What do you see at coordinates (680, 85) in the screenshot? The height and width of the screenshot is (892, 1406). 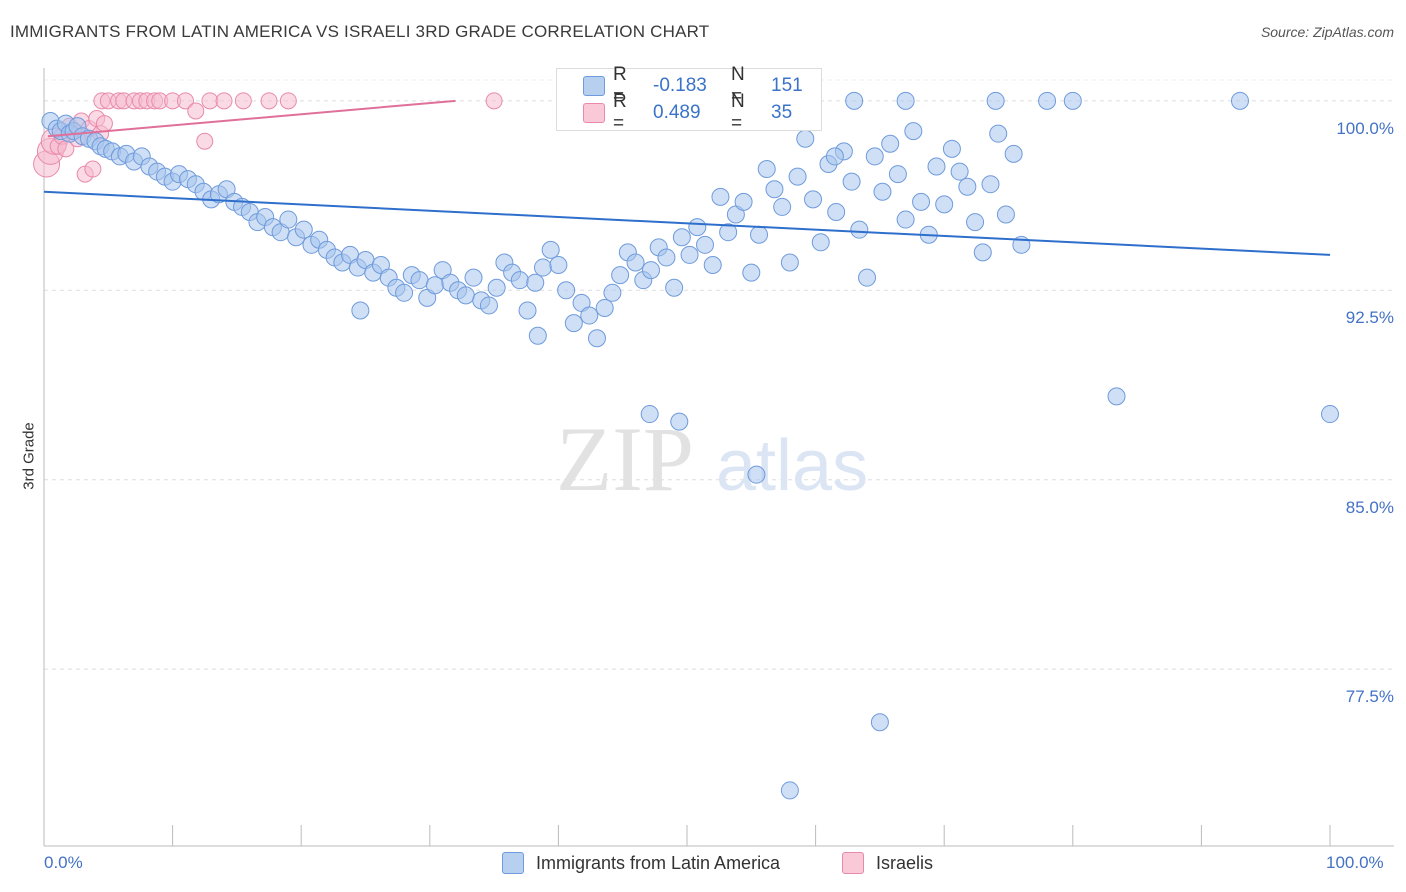 I see `r-value: -0.183` at bounding box center [680, 85].